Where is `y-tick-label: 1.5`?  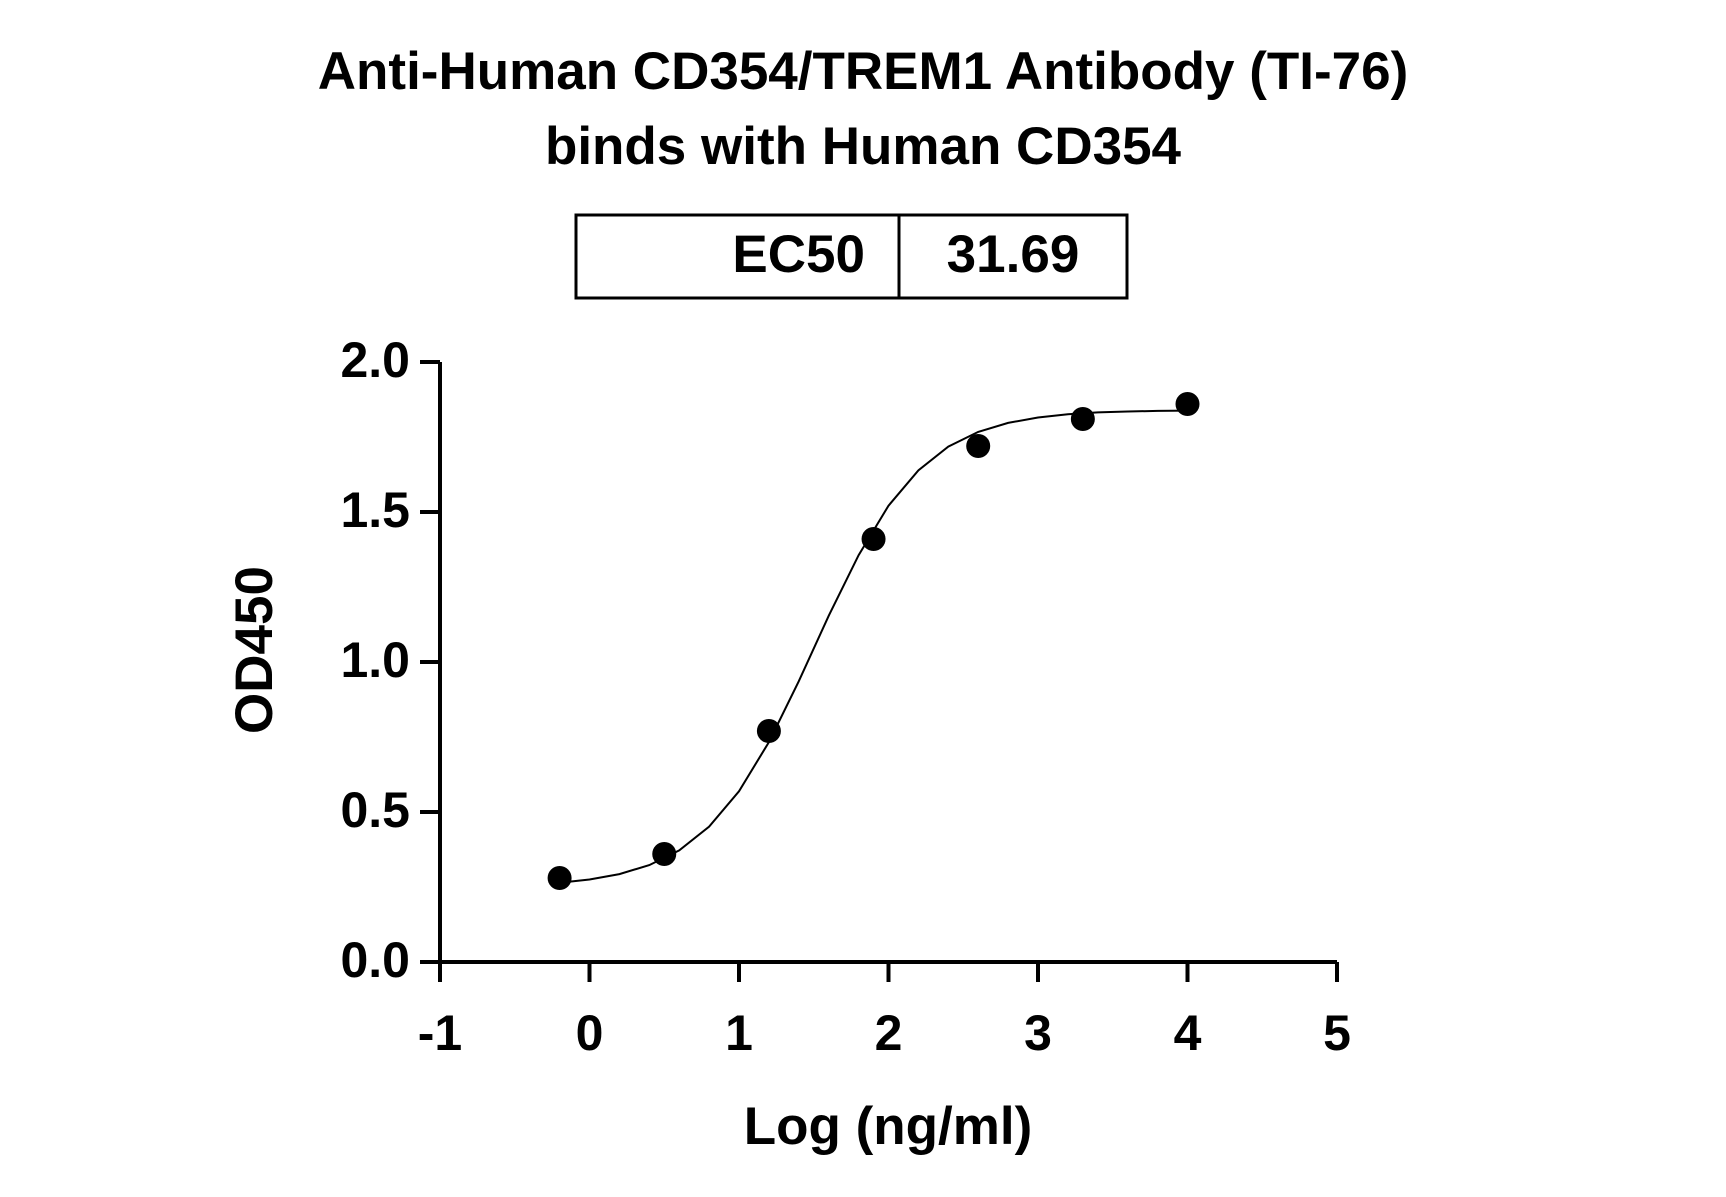
y-tick-label: 1.5 is located at coordinates (375, 510).